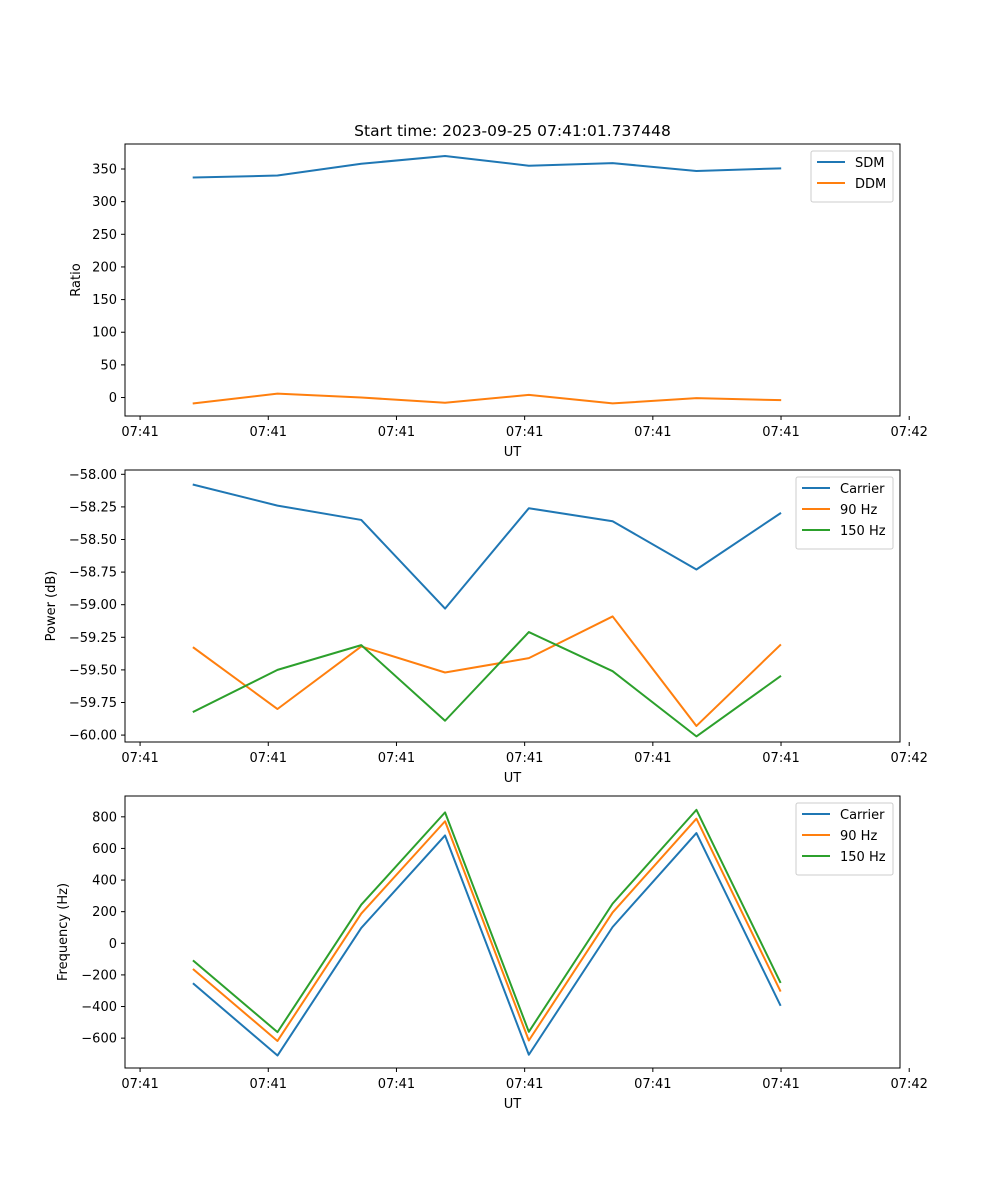 This screenshot has width=1000, height=1200. What do you see at coordinates (103, 928) in the screenshot?
I see `y-axis-ticks: −600 −400 −200 0 200 400 600 800` at bounding box center [103, 928].